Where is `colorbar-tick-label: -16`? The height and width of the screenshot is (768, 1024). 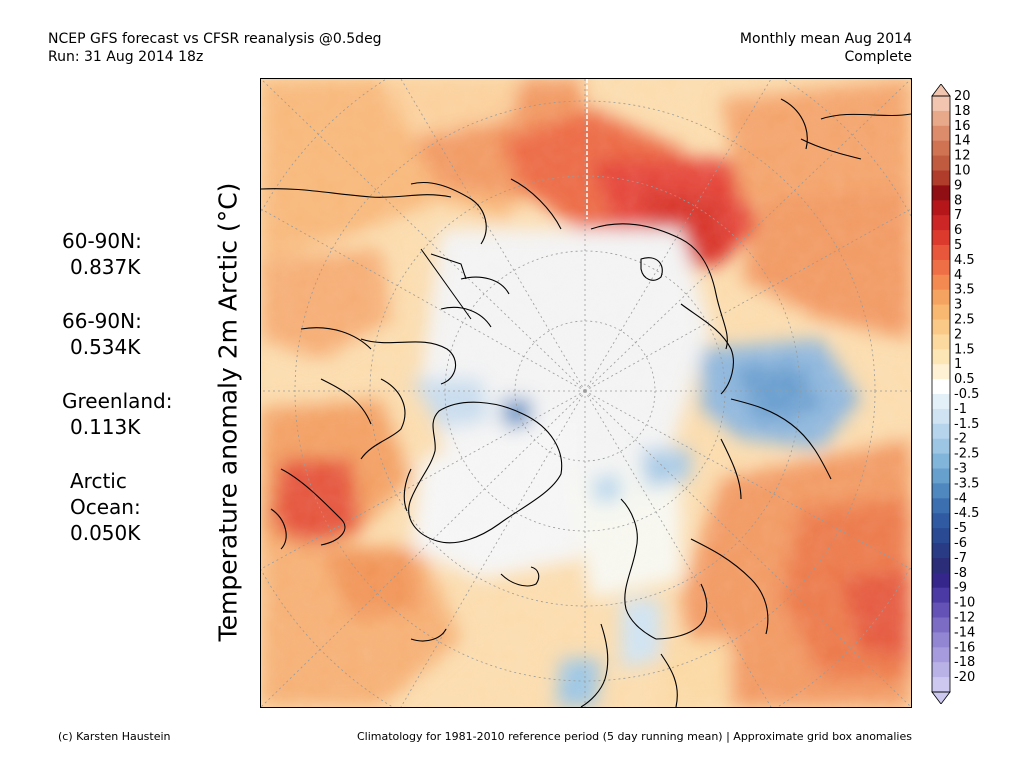
colorbar-tick-label: -16 is located at coordinates (964, 647).